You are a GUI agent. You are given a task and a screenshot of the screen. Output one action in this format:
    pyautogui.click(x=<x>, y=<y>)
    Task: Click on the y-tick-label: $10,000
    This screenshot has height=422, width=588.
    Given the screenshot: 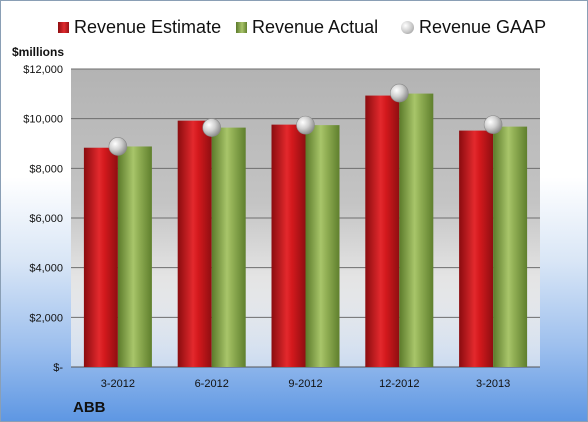 What is the action you would take?
    pyautogui.click(x=43, y=120)
    